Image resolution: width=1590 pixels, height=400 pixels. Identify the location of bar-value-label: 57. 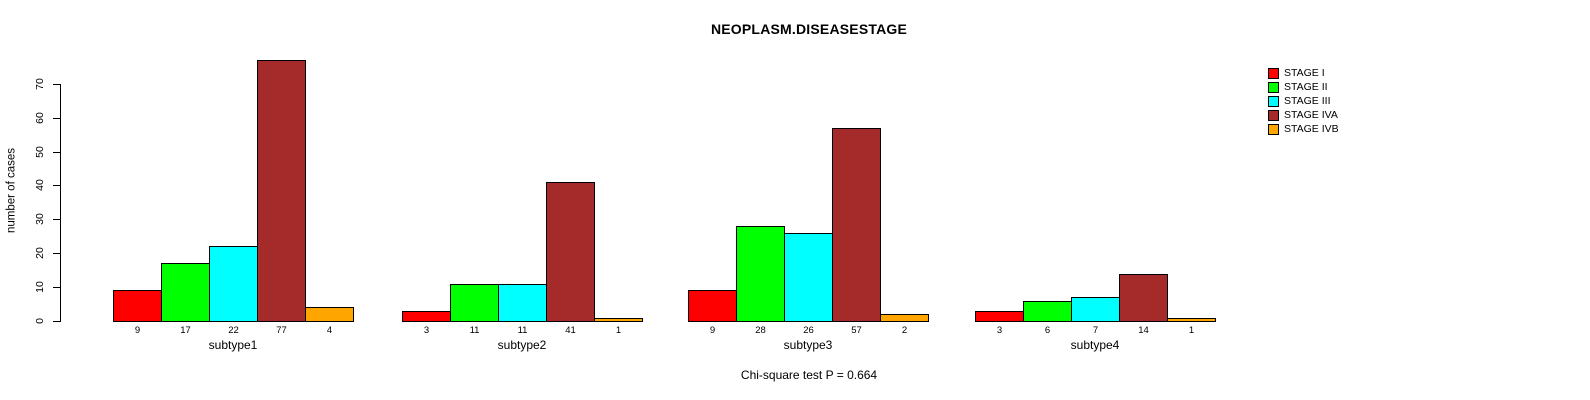
(856, 330).